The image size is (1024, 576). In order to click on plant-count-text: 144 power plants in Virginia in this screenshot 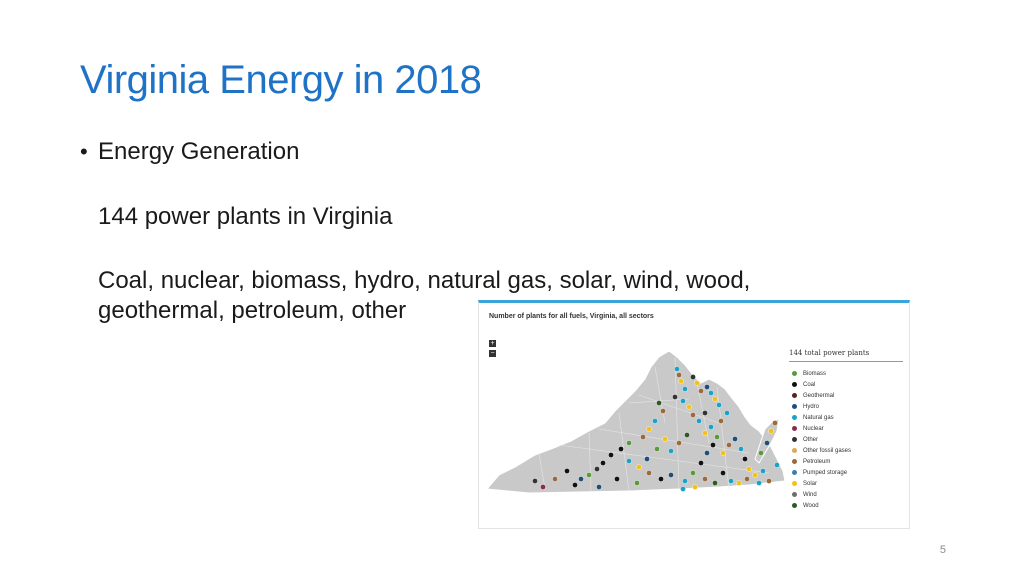, I will do `click(245, 216)`.